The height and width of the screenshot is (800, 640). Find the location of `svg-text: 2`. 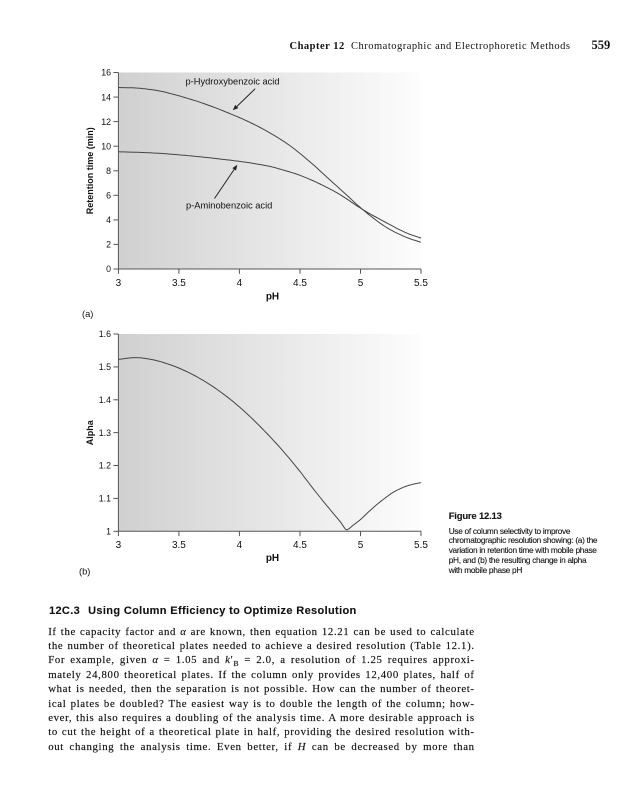

svg-text: 2 is located at coordinates (108, 245).